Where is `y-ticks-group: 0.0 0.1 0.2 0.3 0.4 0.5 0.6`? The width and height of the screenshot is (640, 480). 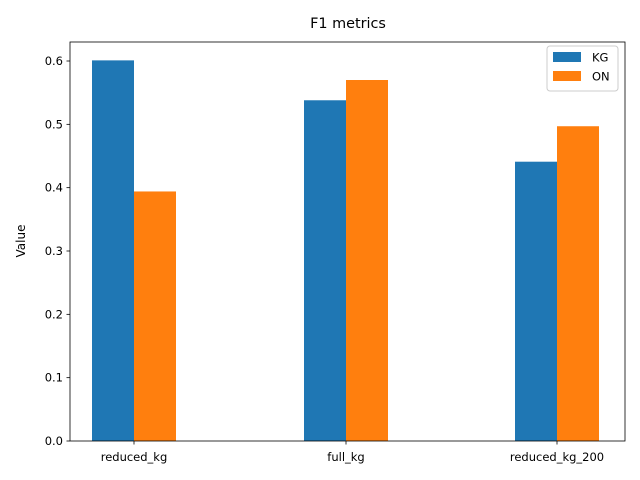
y-ticks-group: 0.0 0.1 0.2 0.3 0.4 0.5 0.6 is located at coordinates (57, 251).